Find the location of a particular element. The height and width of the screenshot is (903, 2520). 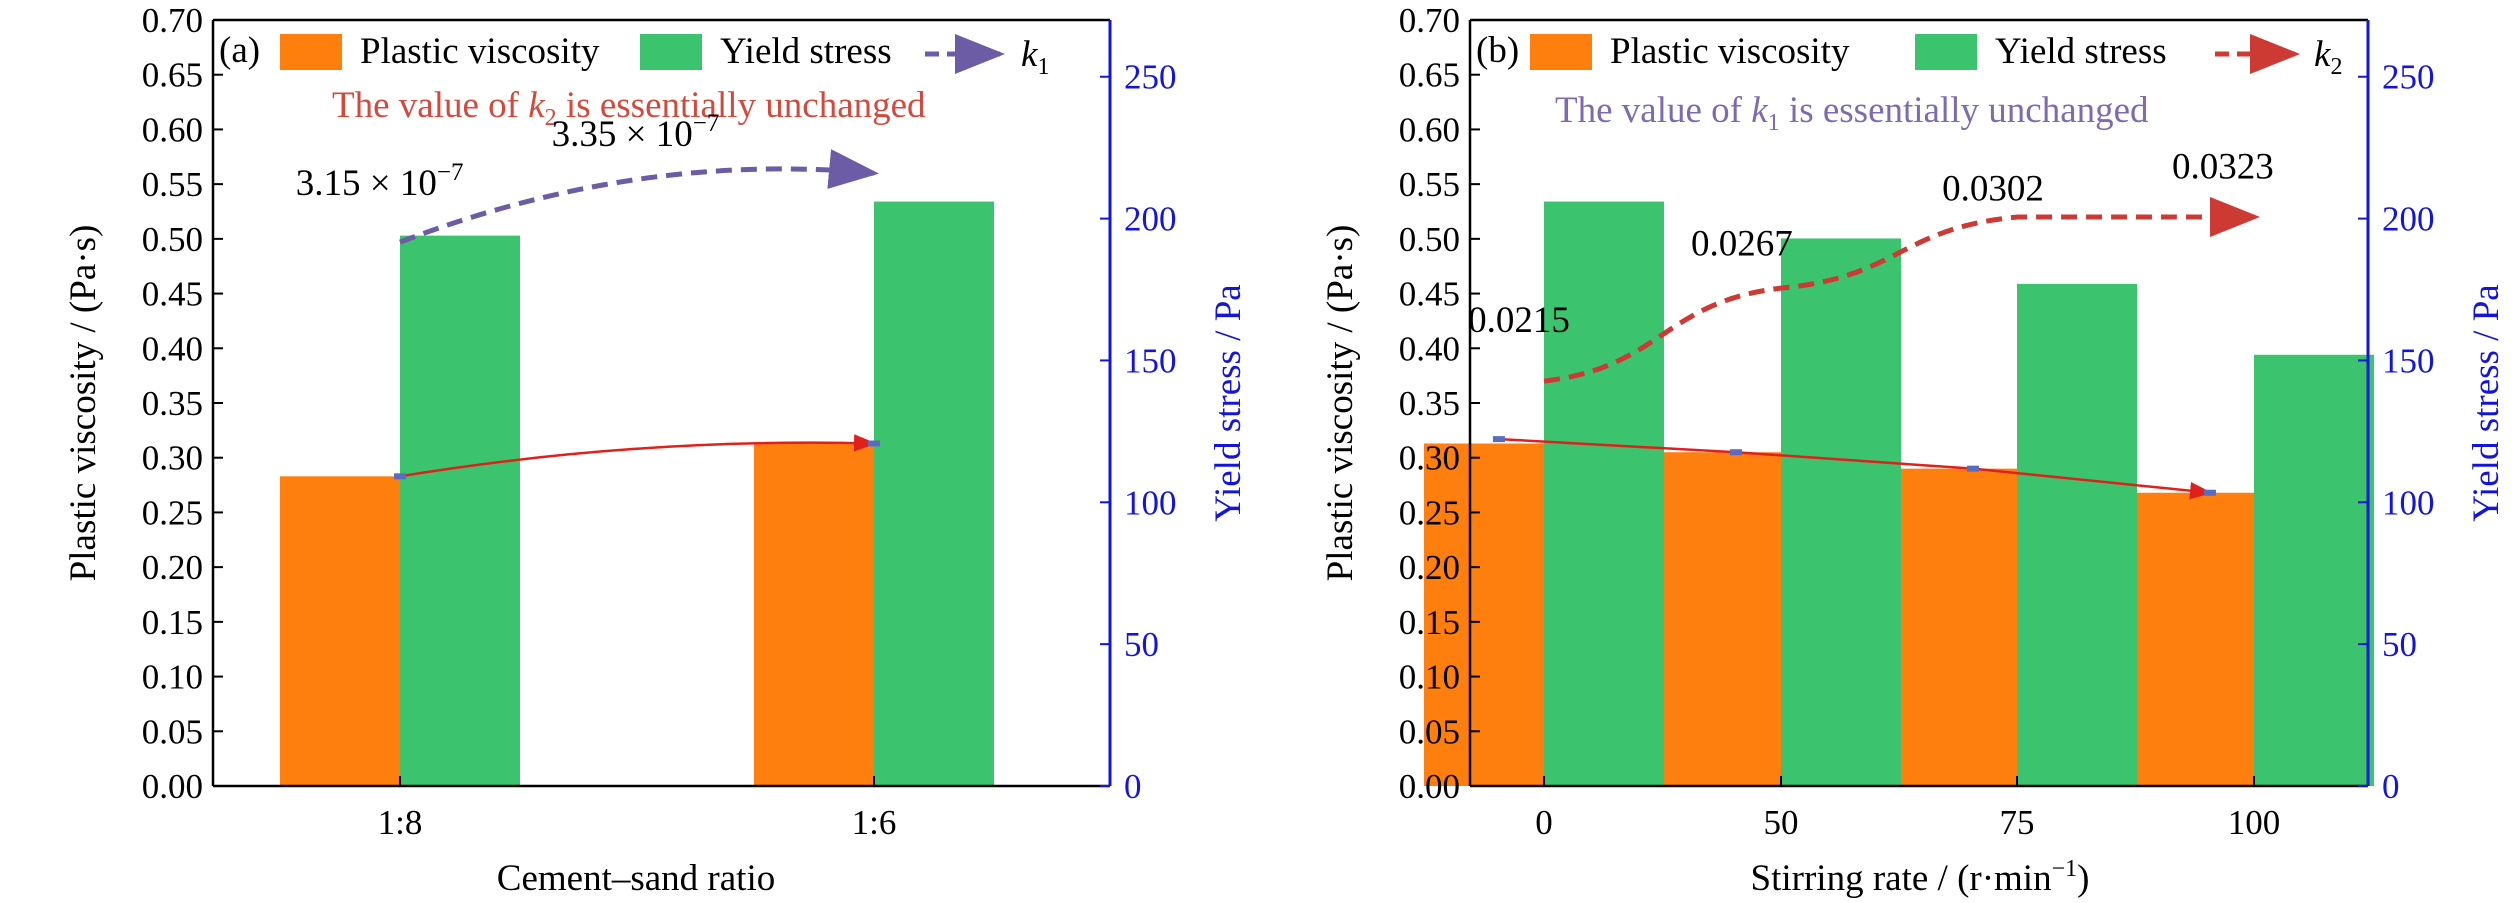

panel-label: (b) is located at coordinates (1497, 50).